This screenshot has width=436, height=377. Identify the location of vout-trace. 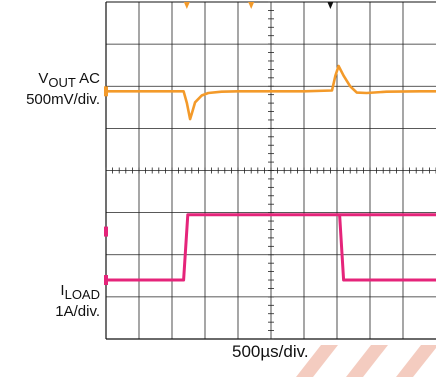
(271, 92).